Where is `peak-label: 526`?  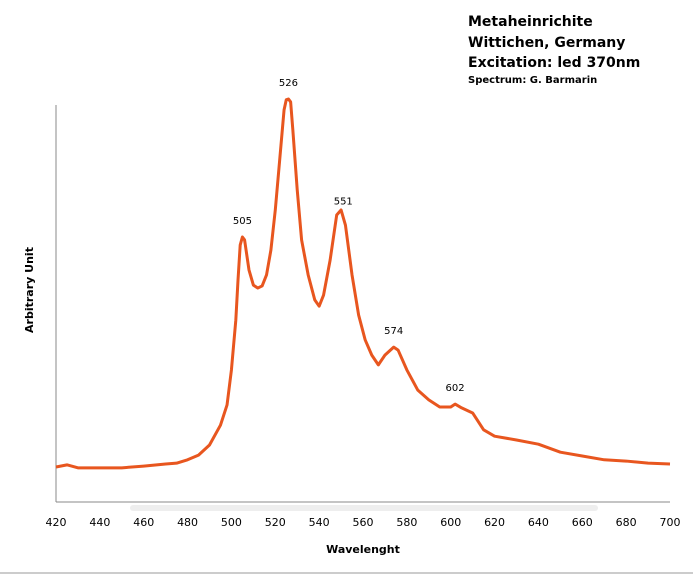
peak-label: 526 is located at coordinates (288, 83).